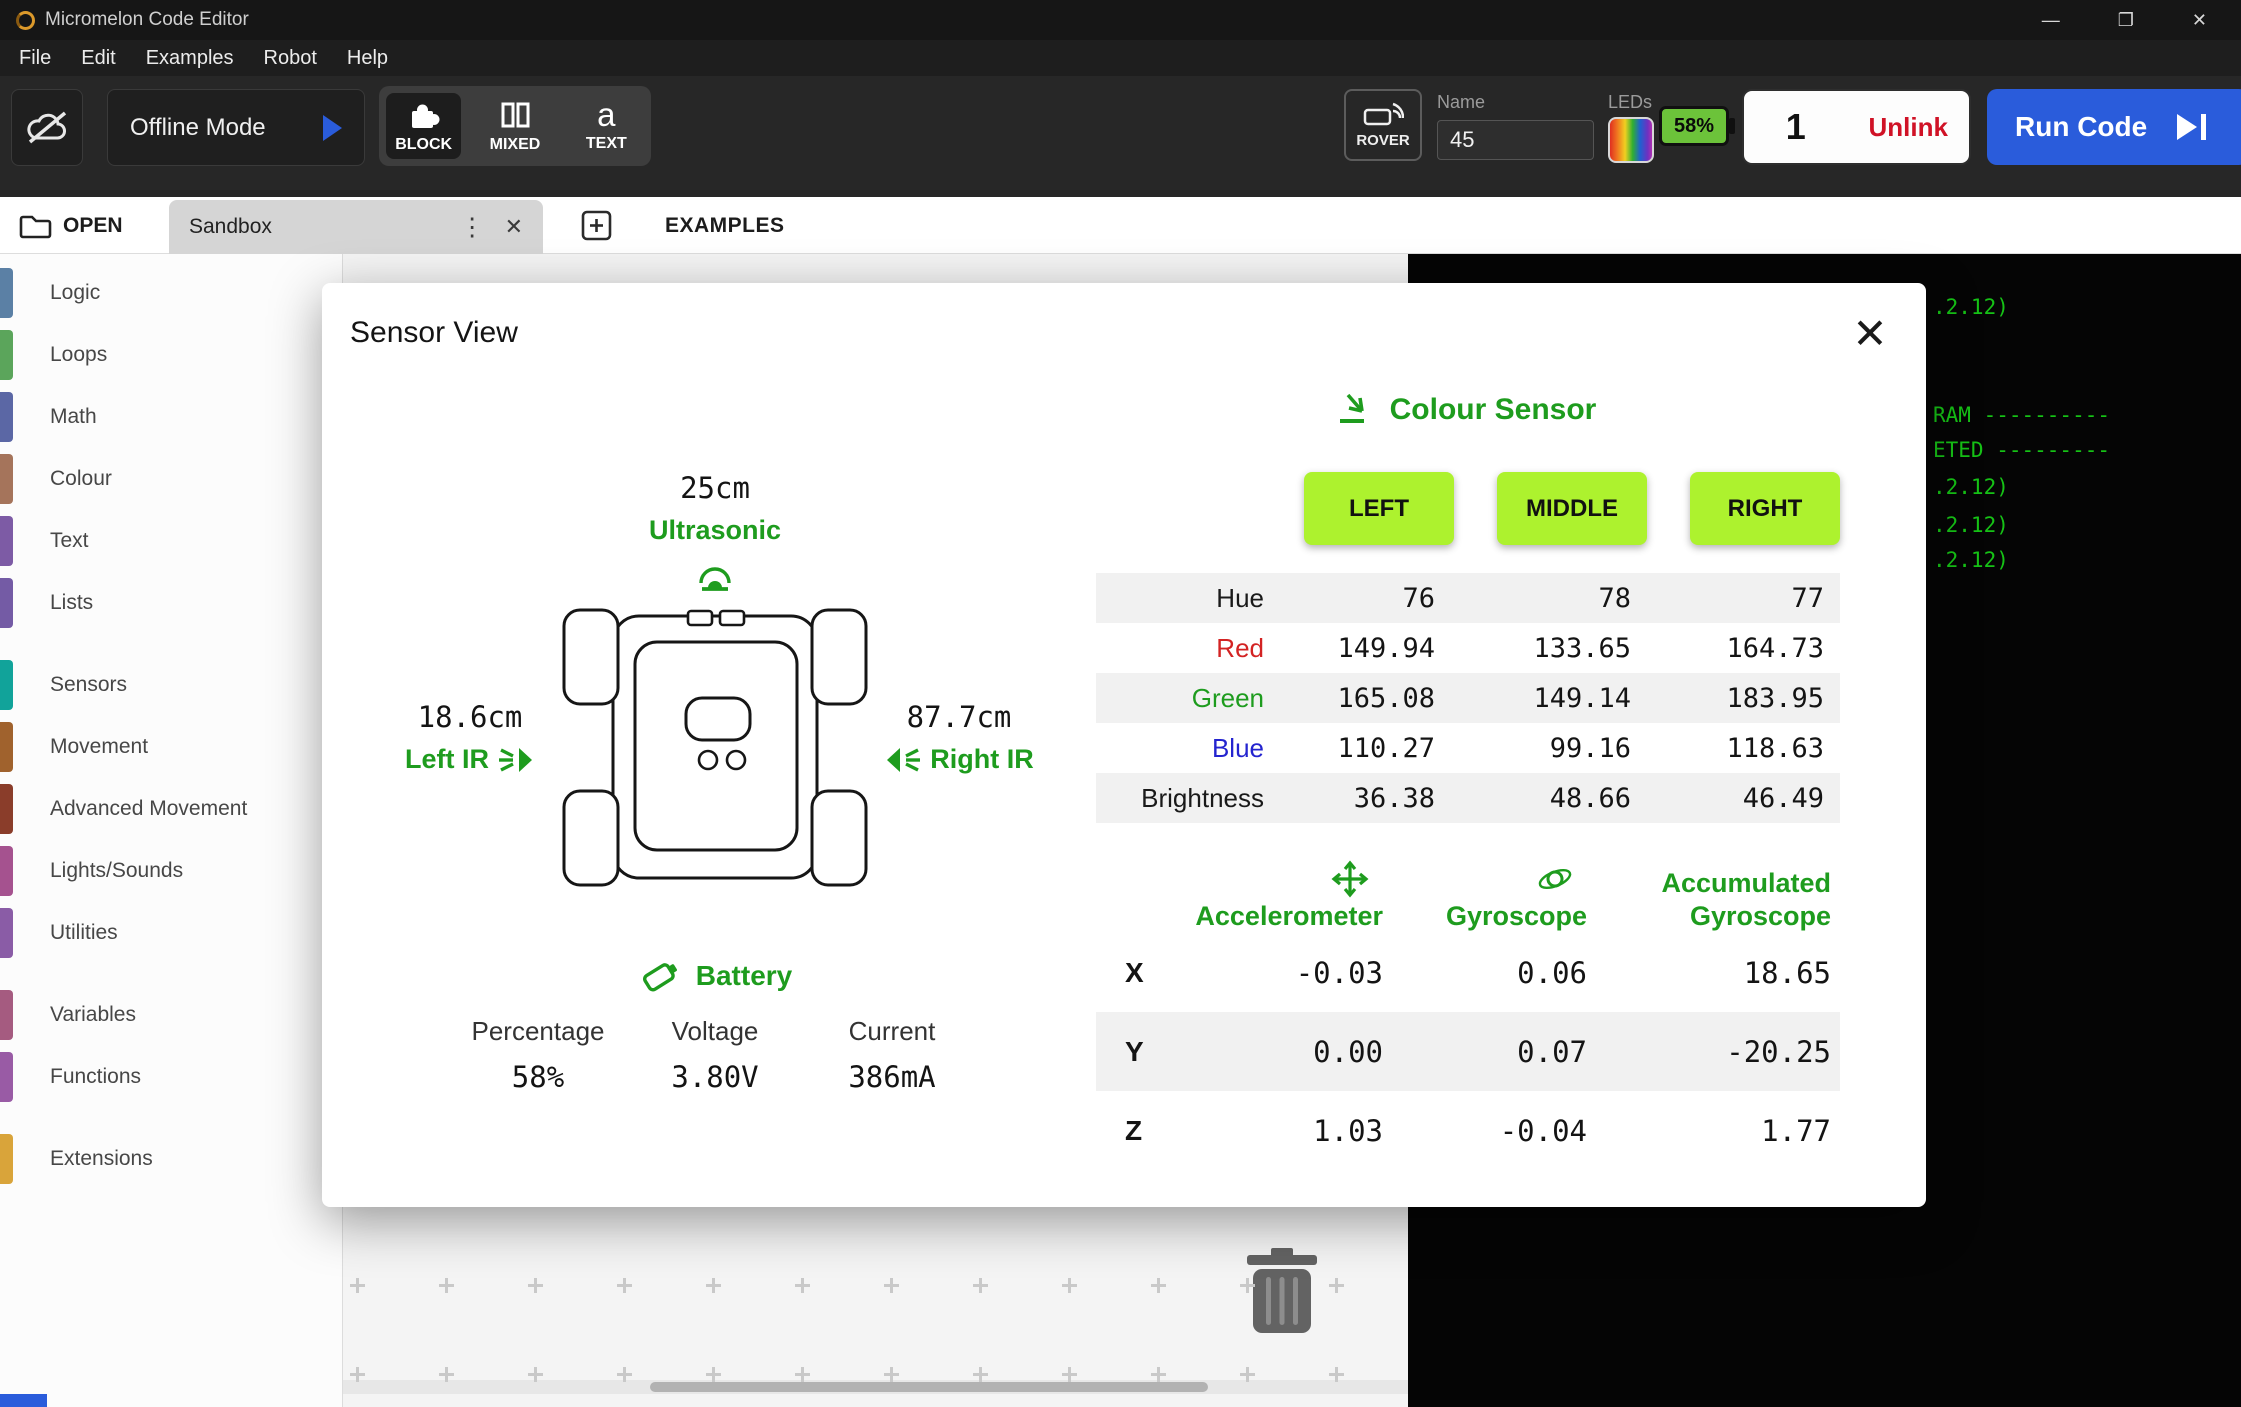 The width and height of the screenshot is (2241, 1407). What do you see at coordinates (1908, 126) in the screenshot?
I see `unlink-button: Unlink` at bounding box center [1908, 126].